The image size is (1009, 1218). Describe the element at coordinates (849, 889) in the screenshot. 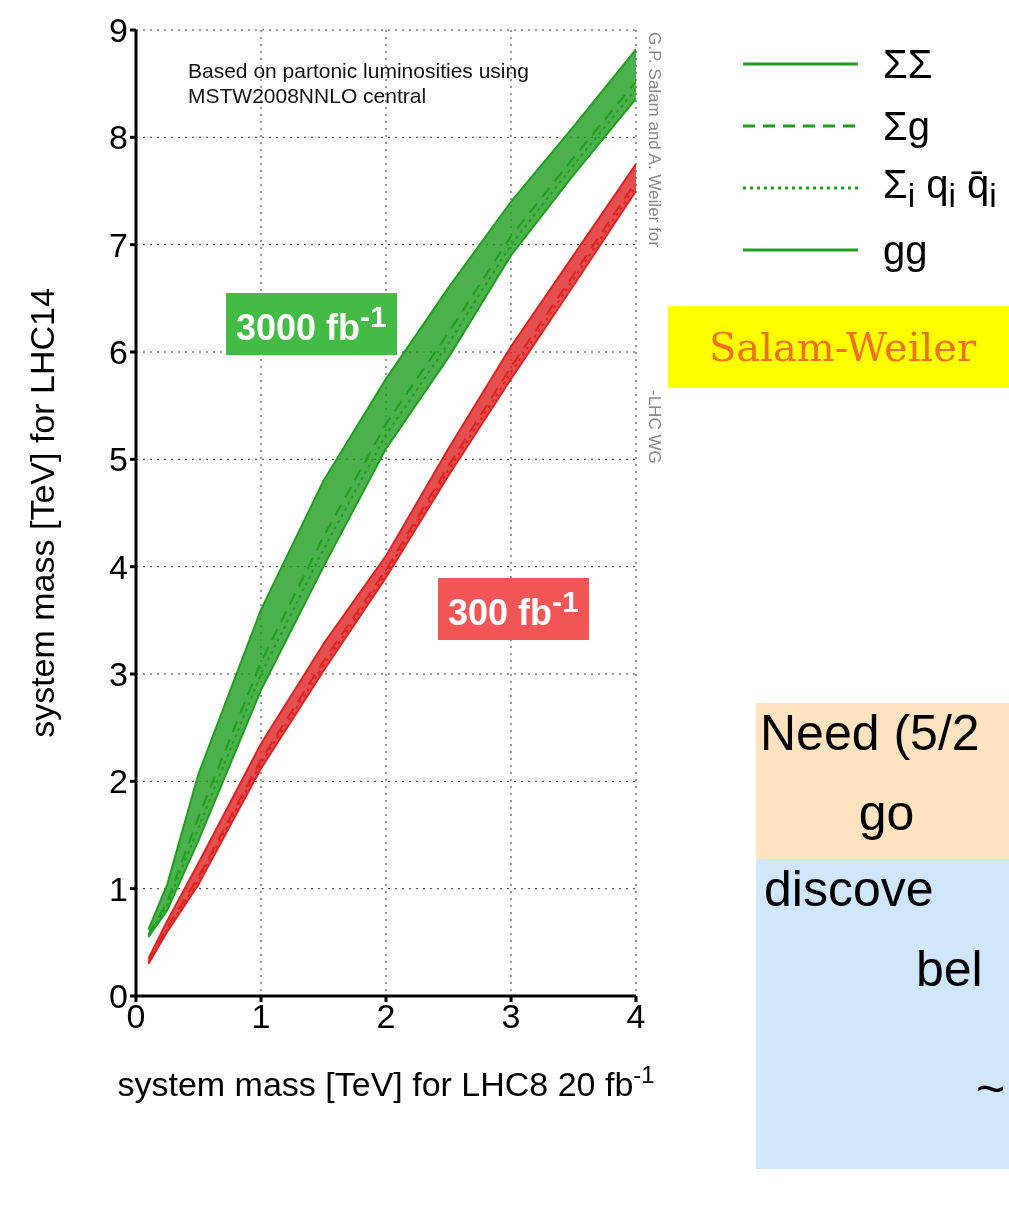

I see `text: discove` at that location.